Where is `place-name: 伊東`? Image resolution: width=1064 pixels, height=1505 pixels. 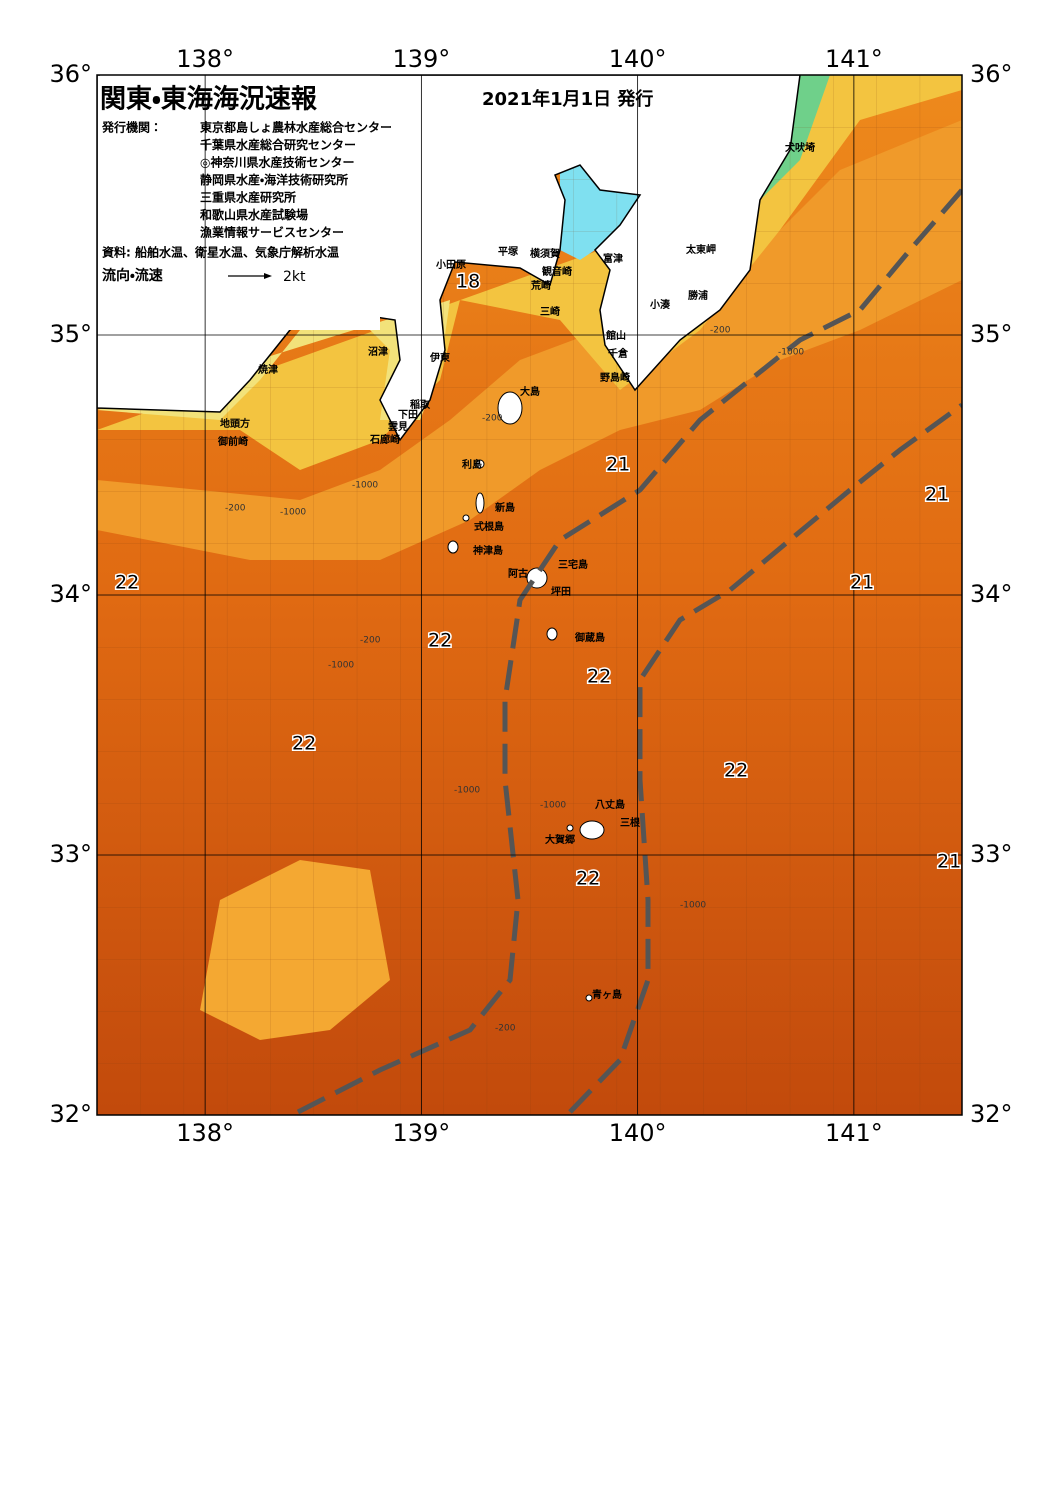
place-name: 伊東 is located at coordinates (439, 357).